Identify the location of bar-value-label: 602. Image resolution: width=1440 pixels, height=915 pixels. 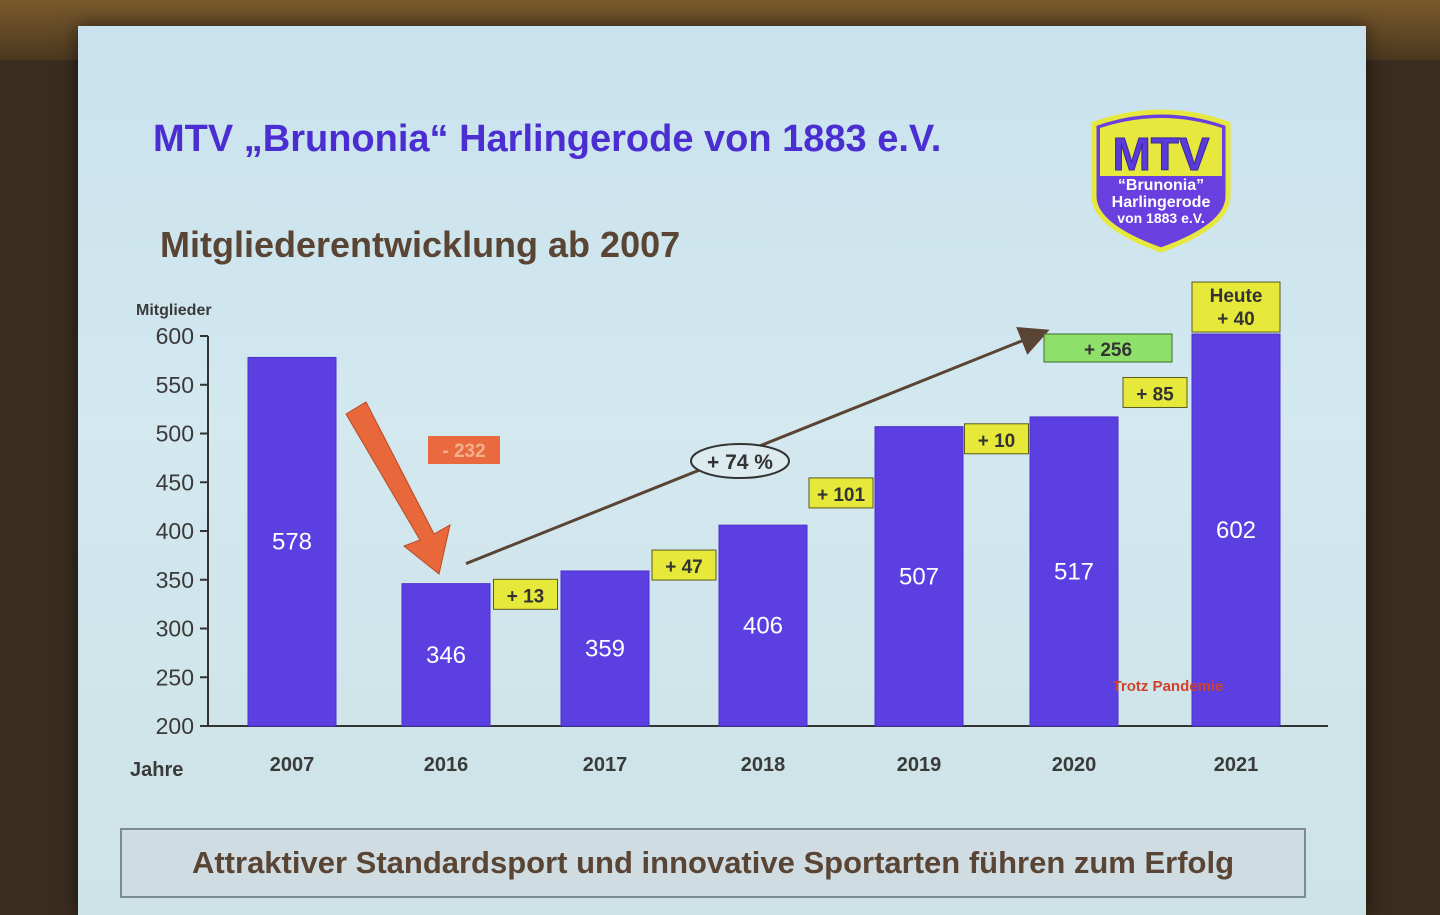
(1236, 530).